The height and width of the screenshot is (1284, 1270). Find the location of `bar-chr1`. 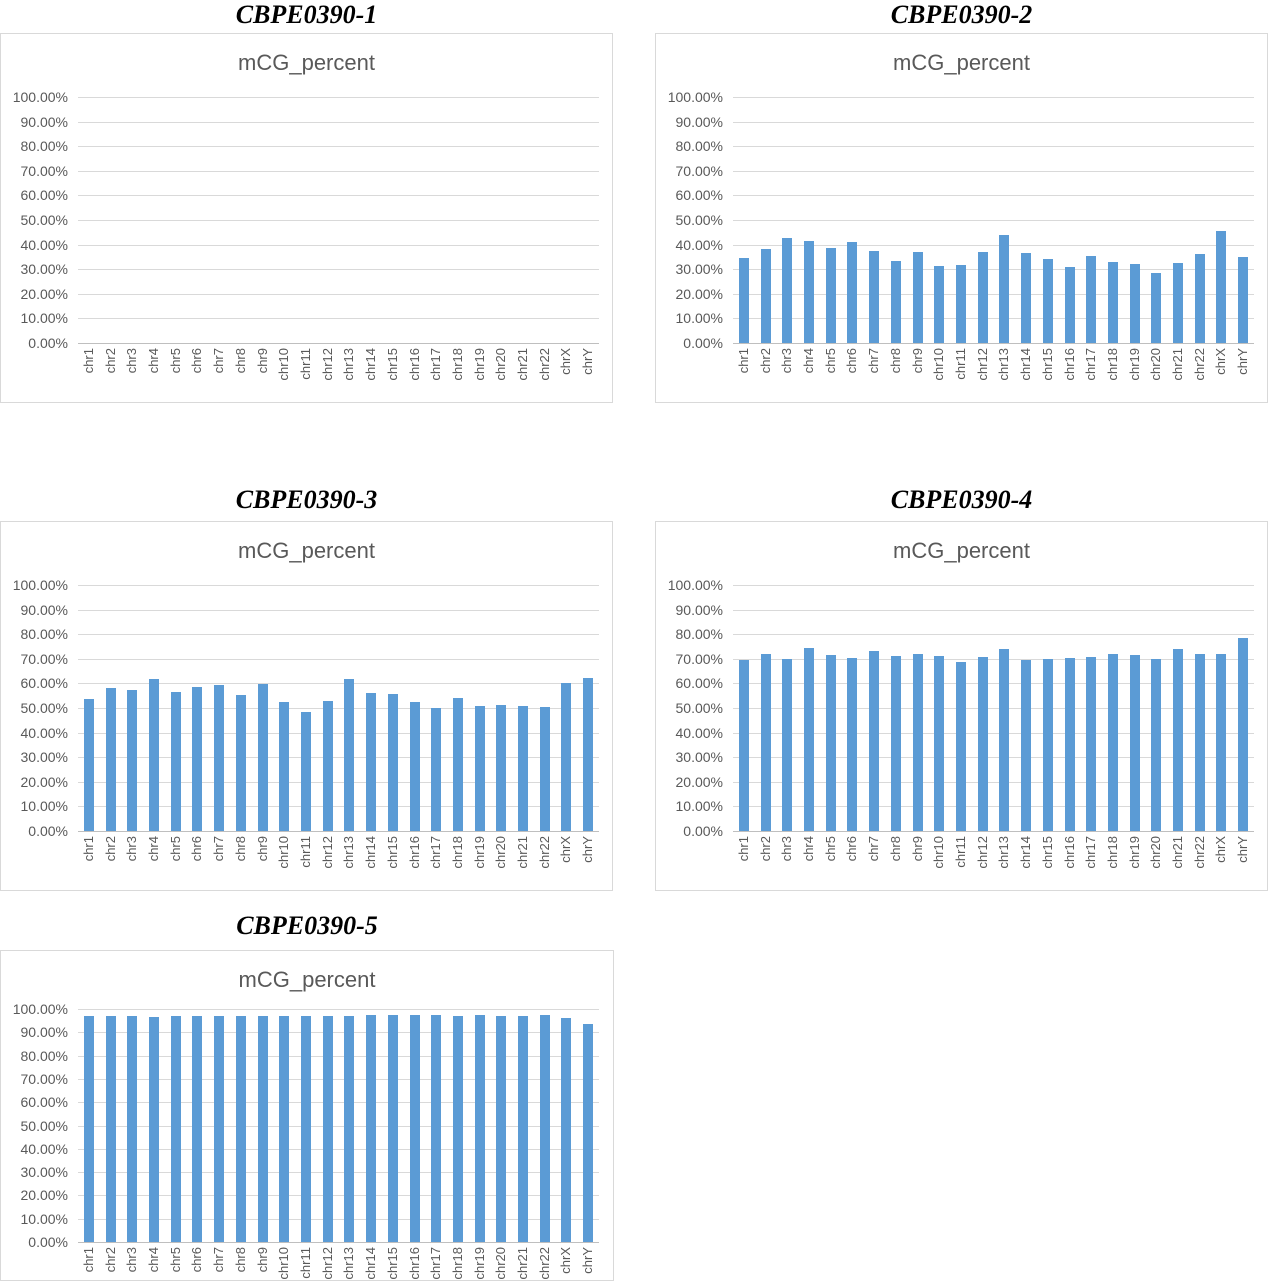

bar-chr1 is located at coordinates (88, 1129).